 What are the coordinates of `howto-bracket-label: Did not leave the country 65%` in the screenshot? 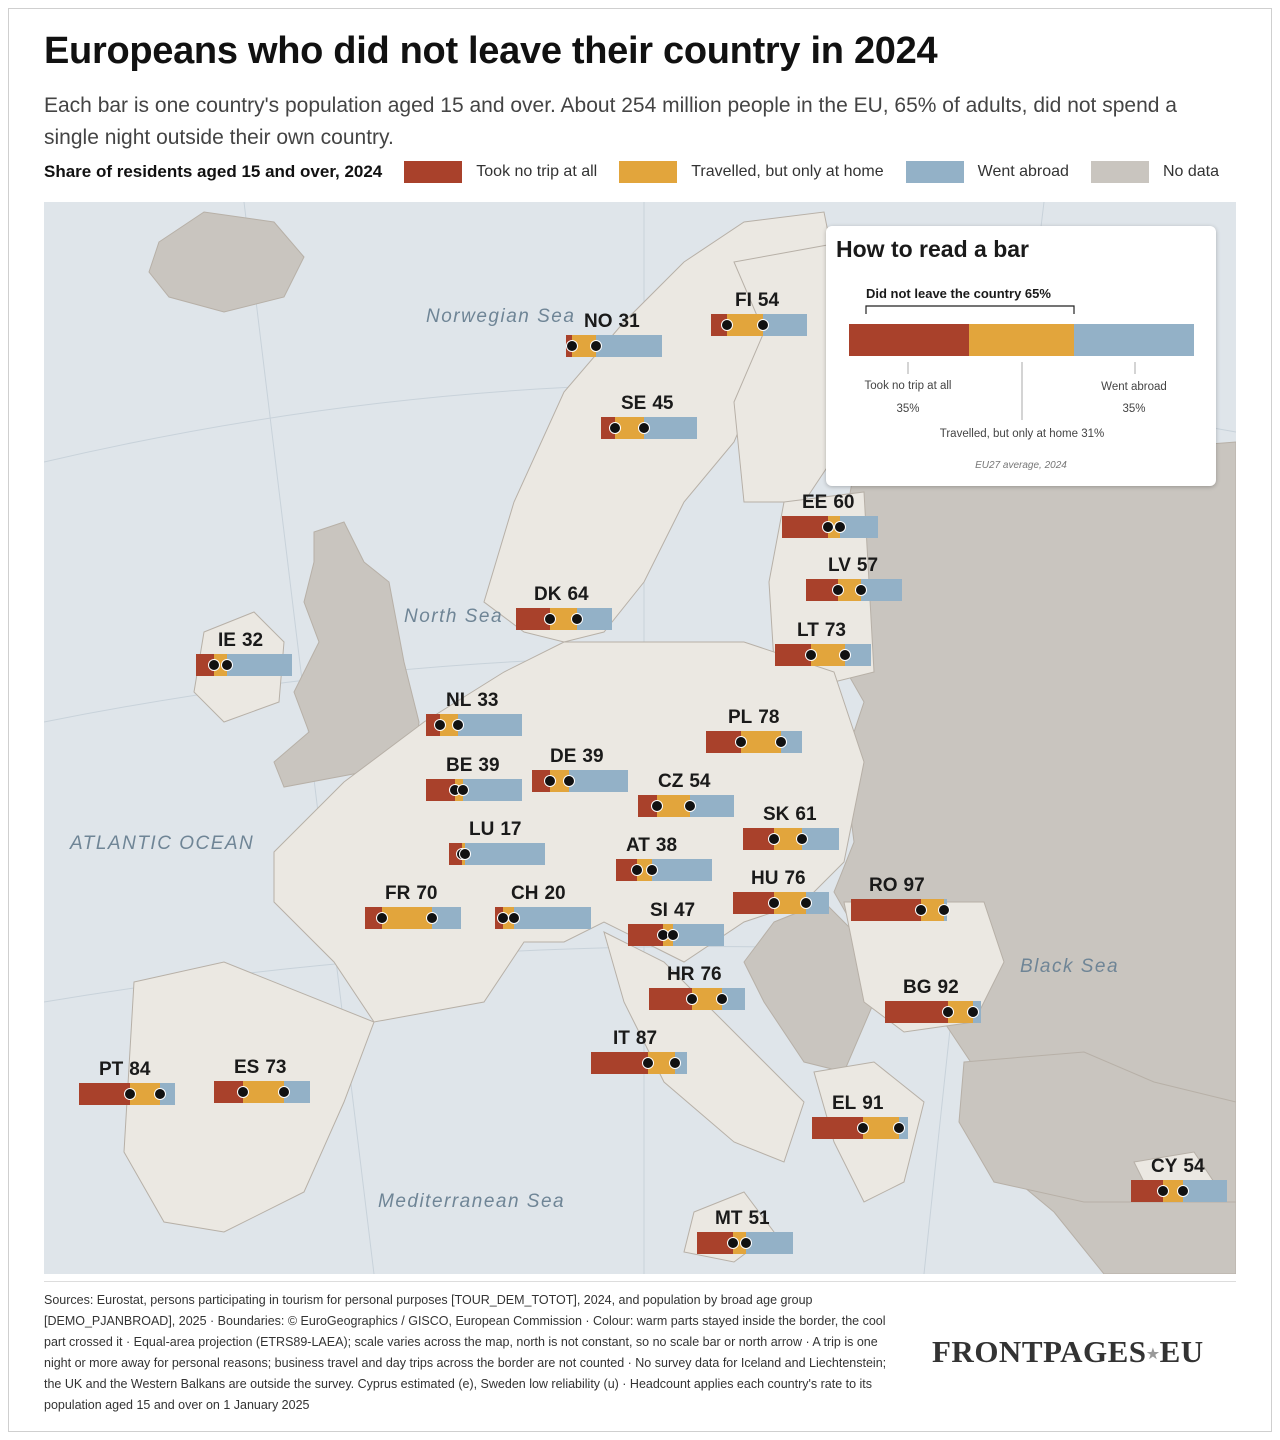 It's located at (958, 293).